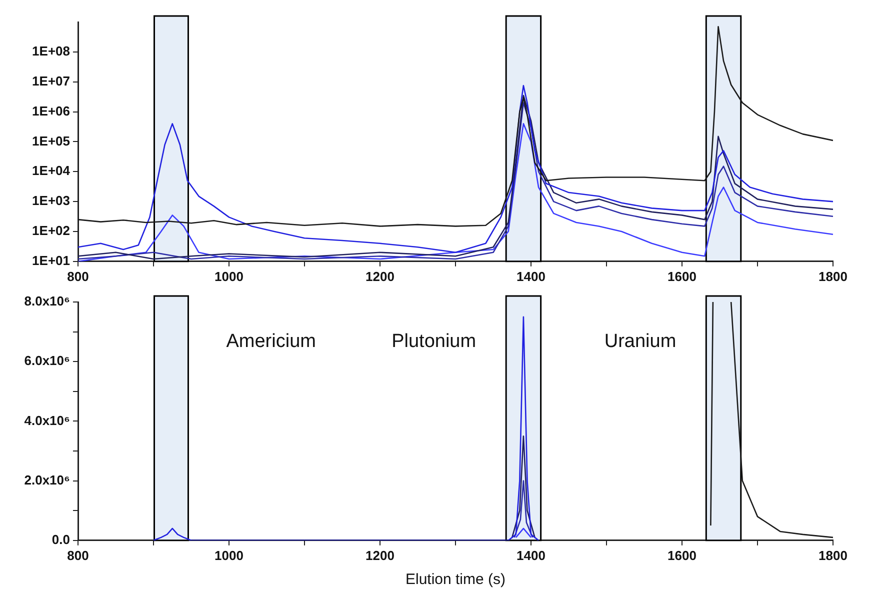 This screenshot has width=875, height=604. Describe the element at coordinates (61, 539) in the screenshot. I see `y-tick-label: 0.0` at that location.